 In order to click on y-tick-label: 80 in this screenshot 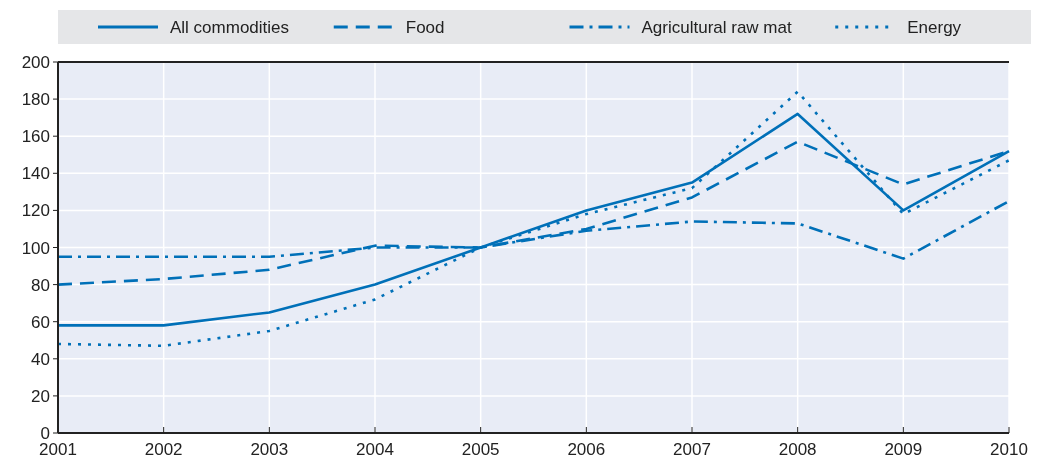, I will do `click(40, 285)`.